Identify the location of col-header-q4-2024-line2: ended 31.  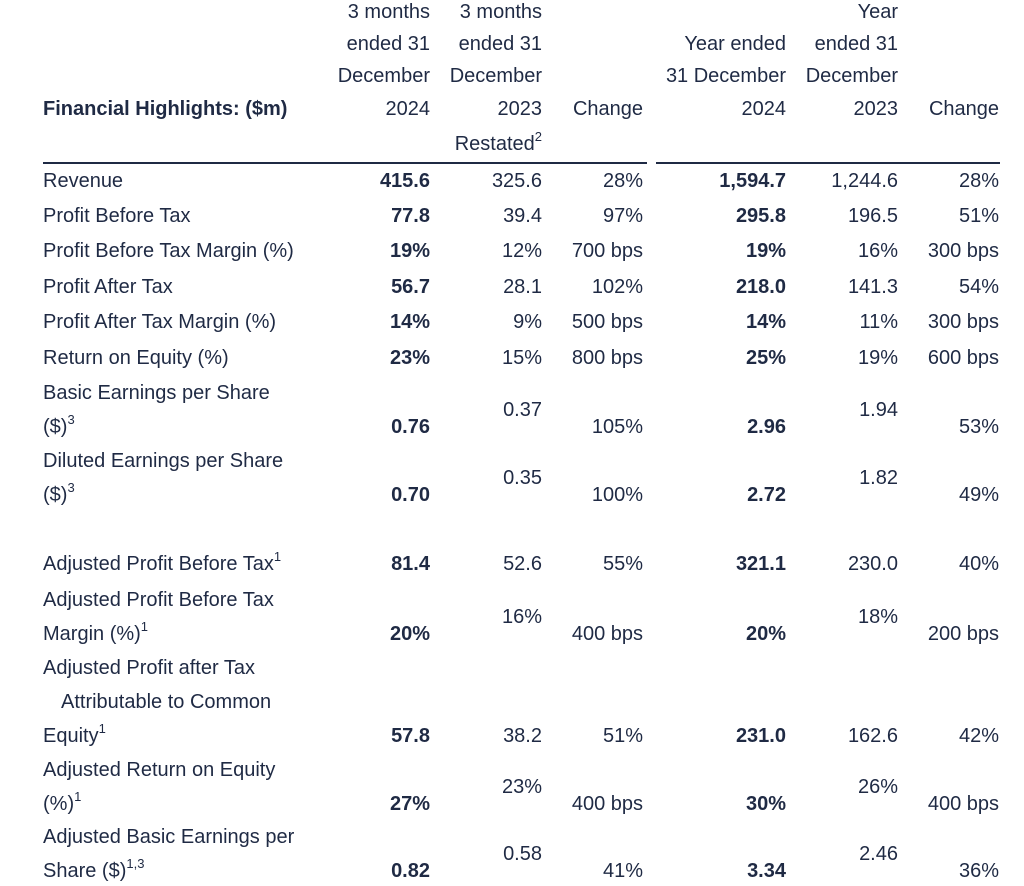
(388, 44).